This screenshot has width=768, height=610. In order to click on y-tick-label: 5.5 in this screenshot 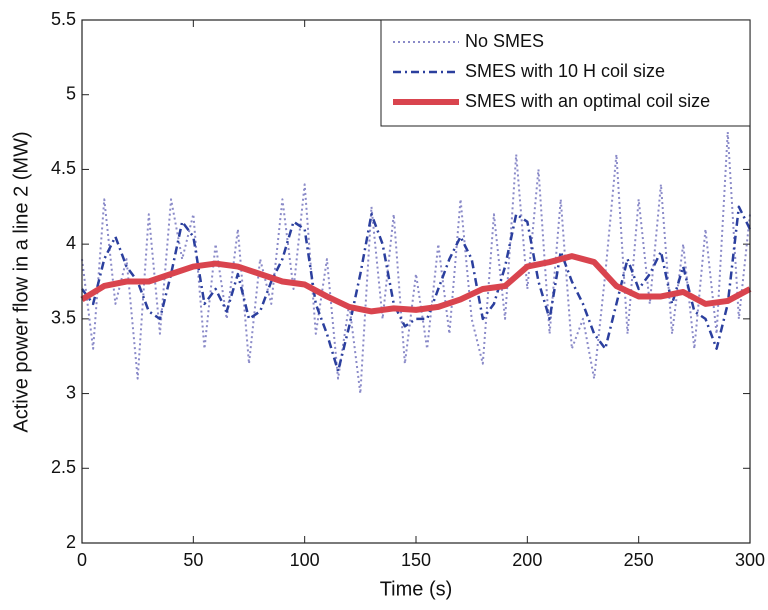, I will do `click(63, 19)`.